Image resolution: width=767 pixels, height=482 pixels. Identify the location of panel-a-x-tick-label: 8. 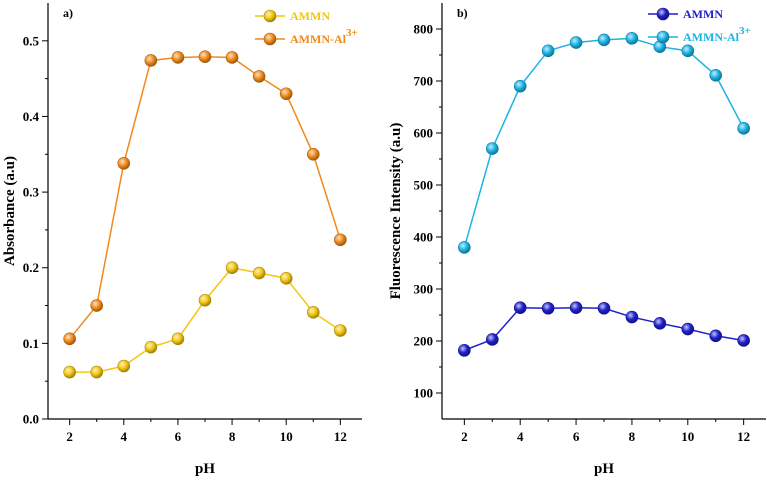
(232, 436).